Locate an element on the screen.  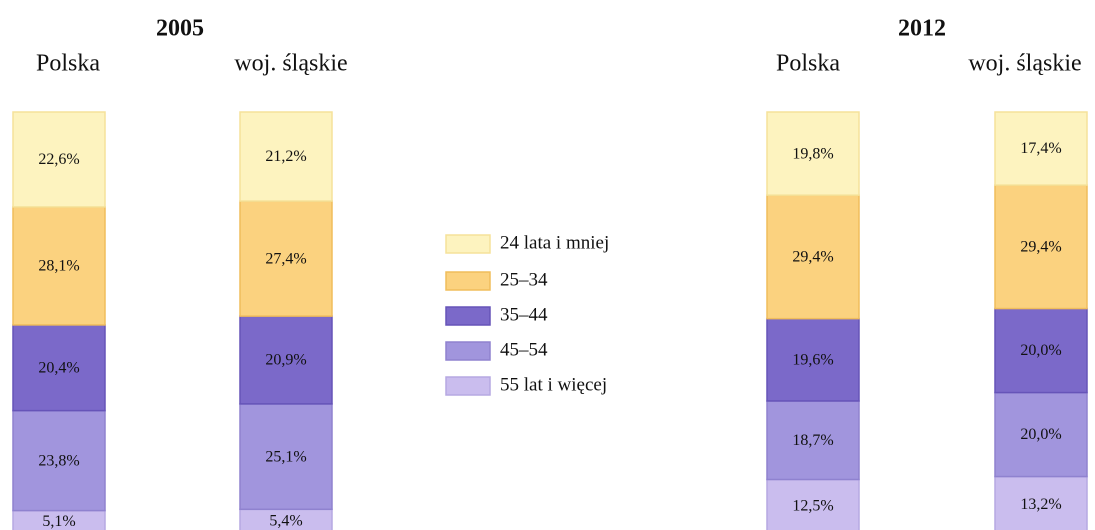
value-label: 28,1% is located at coordinates (58, 266).